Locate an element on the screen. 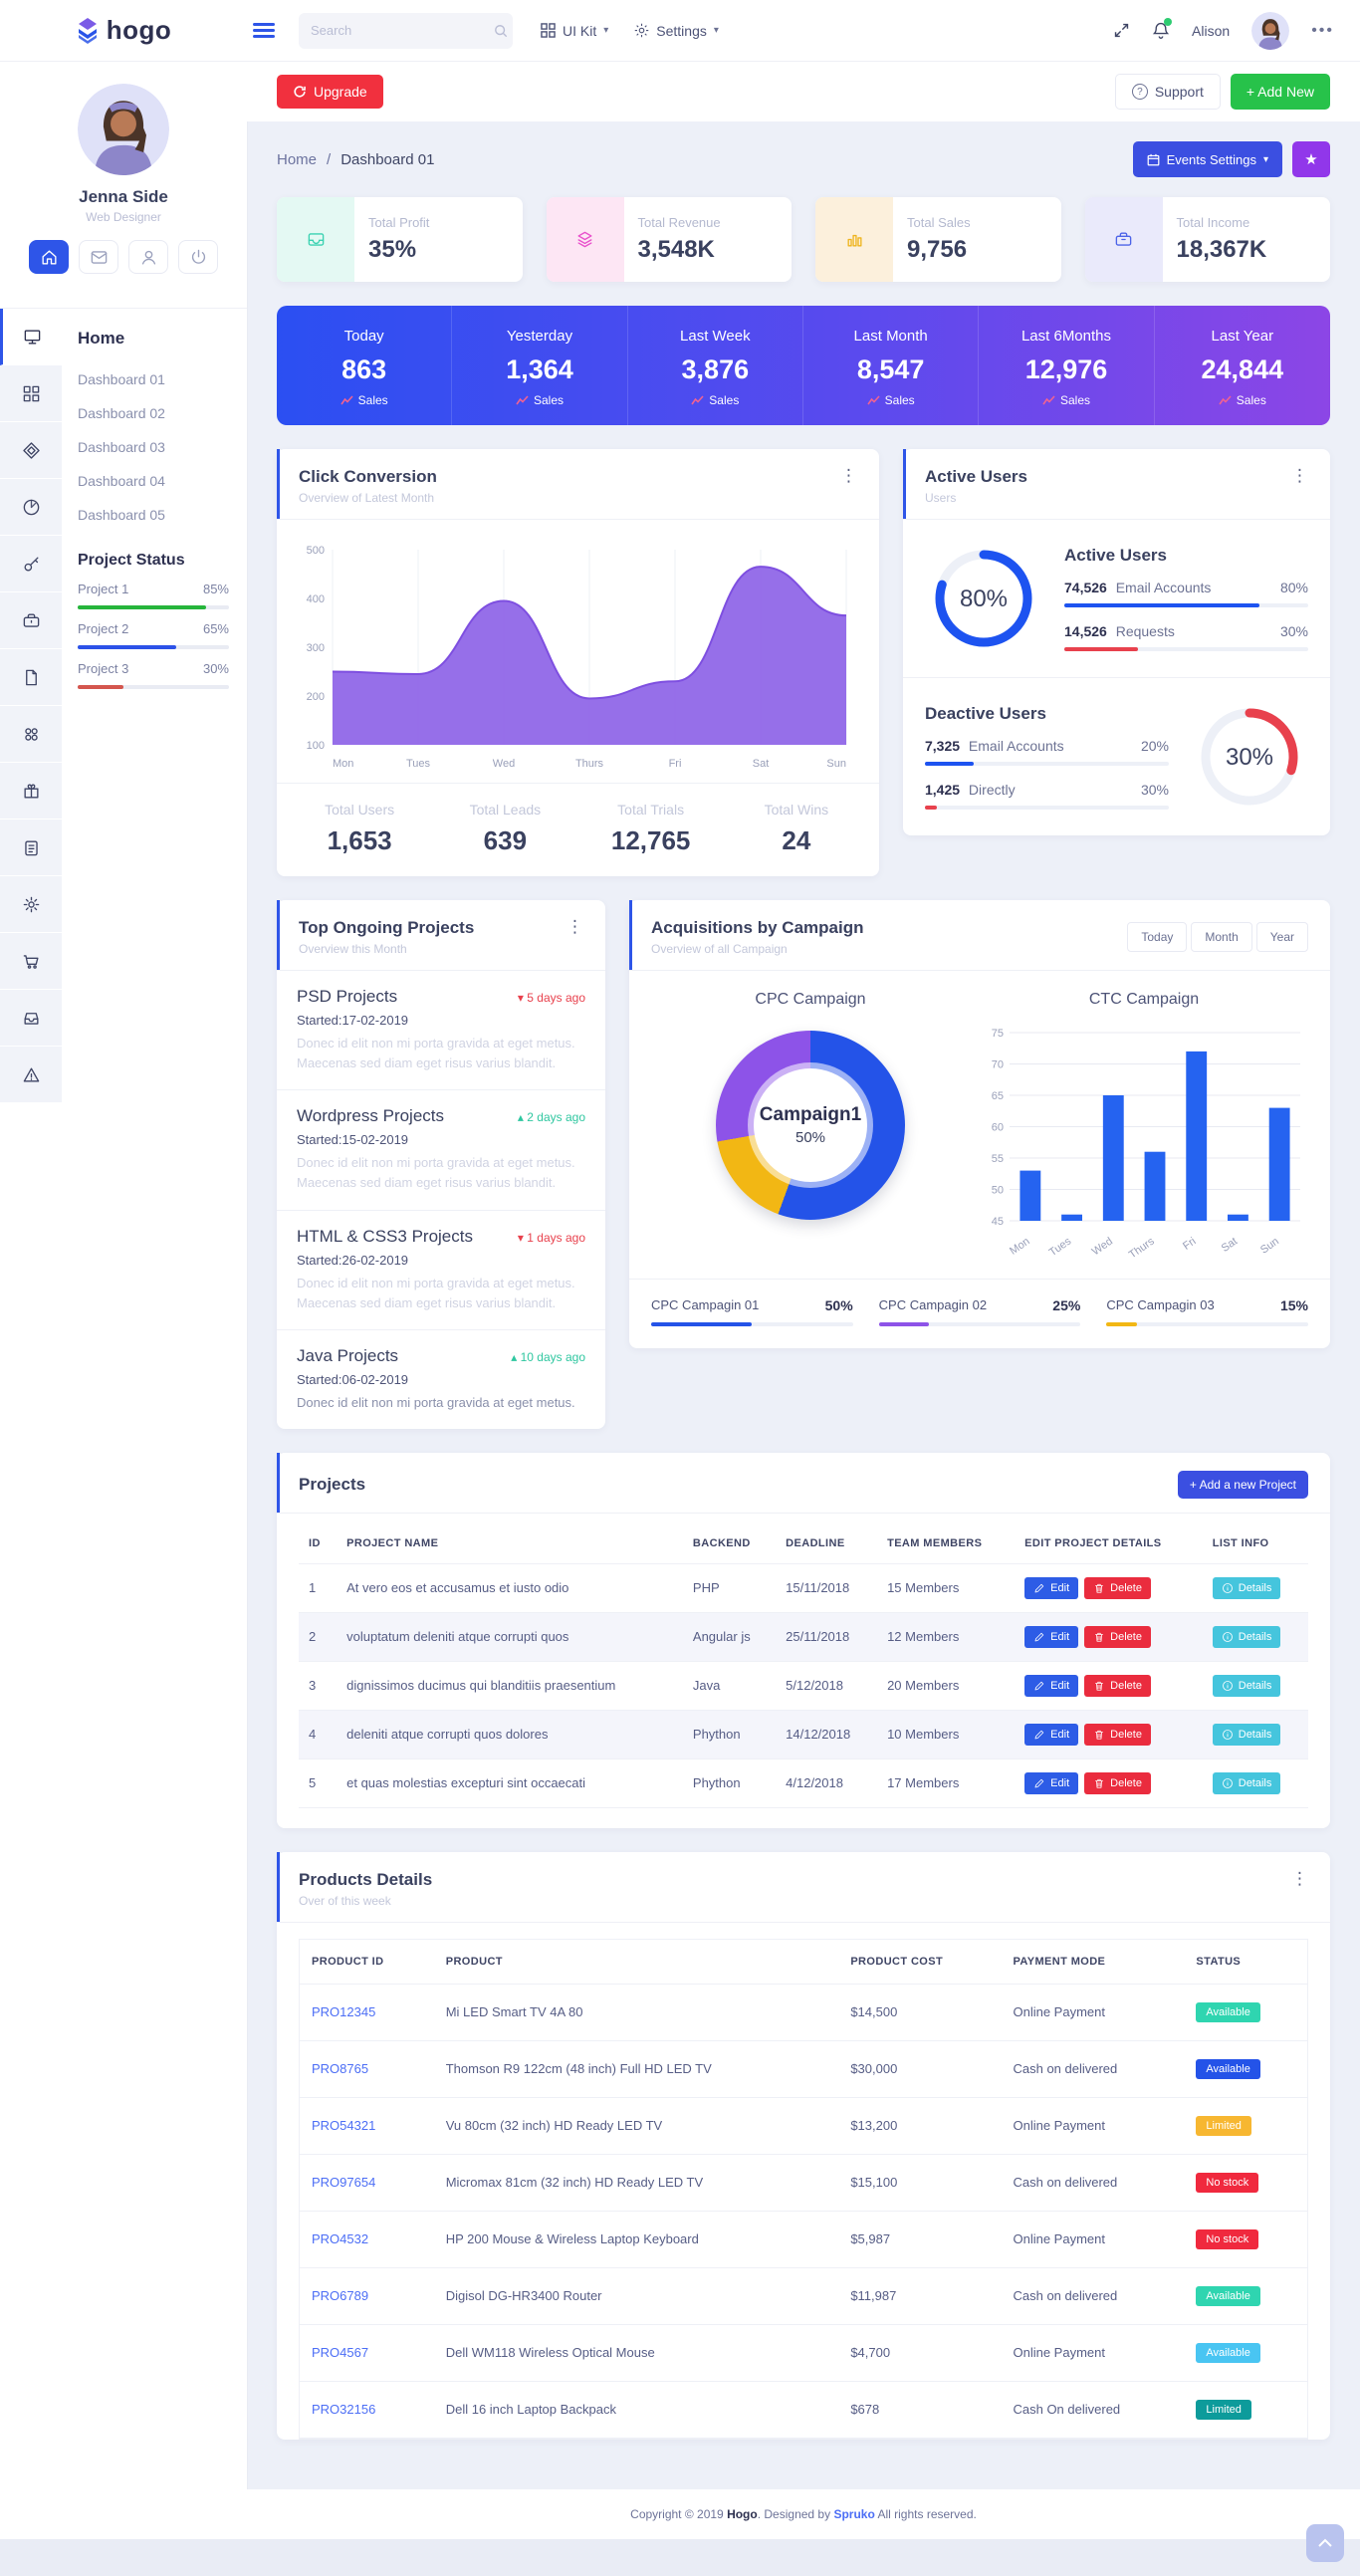  key-icon is located at coordinates (31, 564).